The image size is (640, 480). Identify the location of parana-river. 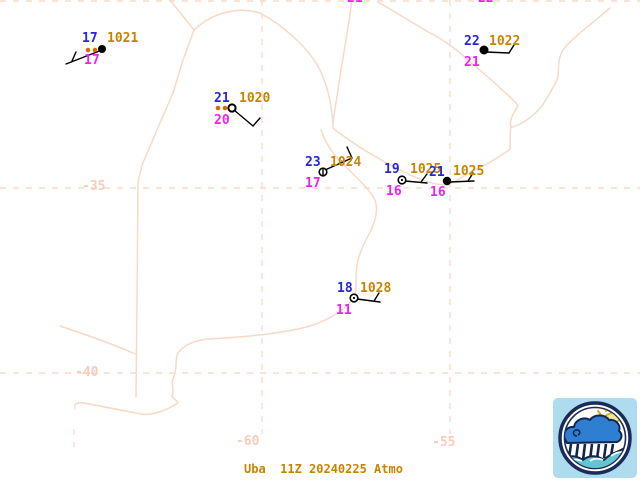
(263, 69).